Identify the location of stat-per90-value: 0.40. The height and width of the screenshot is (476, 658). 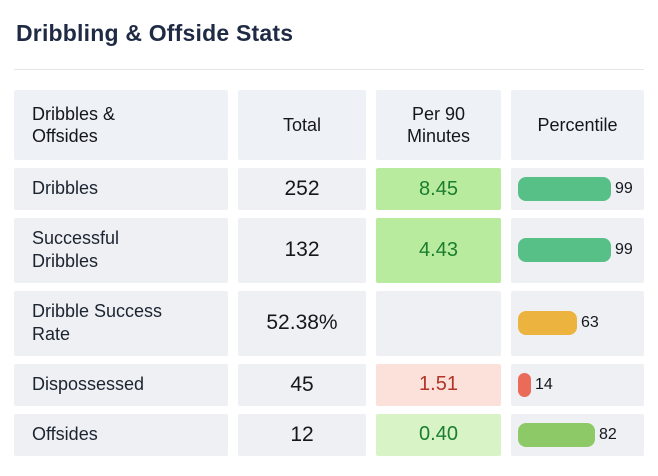
(438, 434).